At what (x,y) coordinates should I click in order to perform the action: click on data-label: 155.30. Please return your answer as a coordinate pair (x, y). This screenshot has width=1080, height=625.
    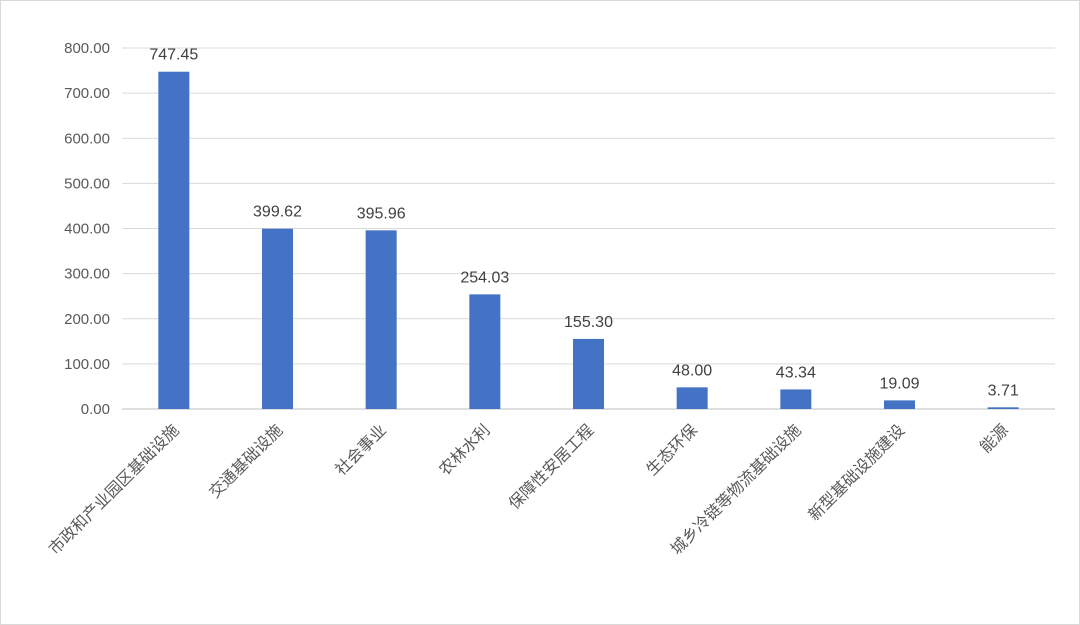
    Looking at the image, I should click on (588, 322).